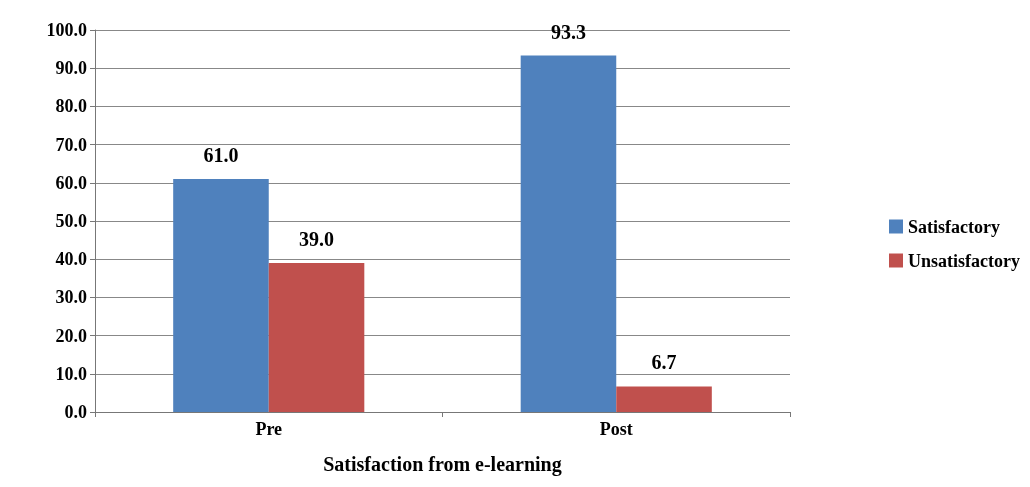 Image resolution: width=1030 pixels, height=487 pixels. I want to click on legend-label: Satisfactory, so click(954, 226).